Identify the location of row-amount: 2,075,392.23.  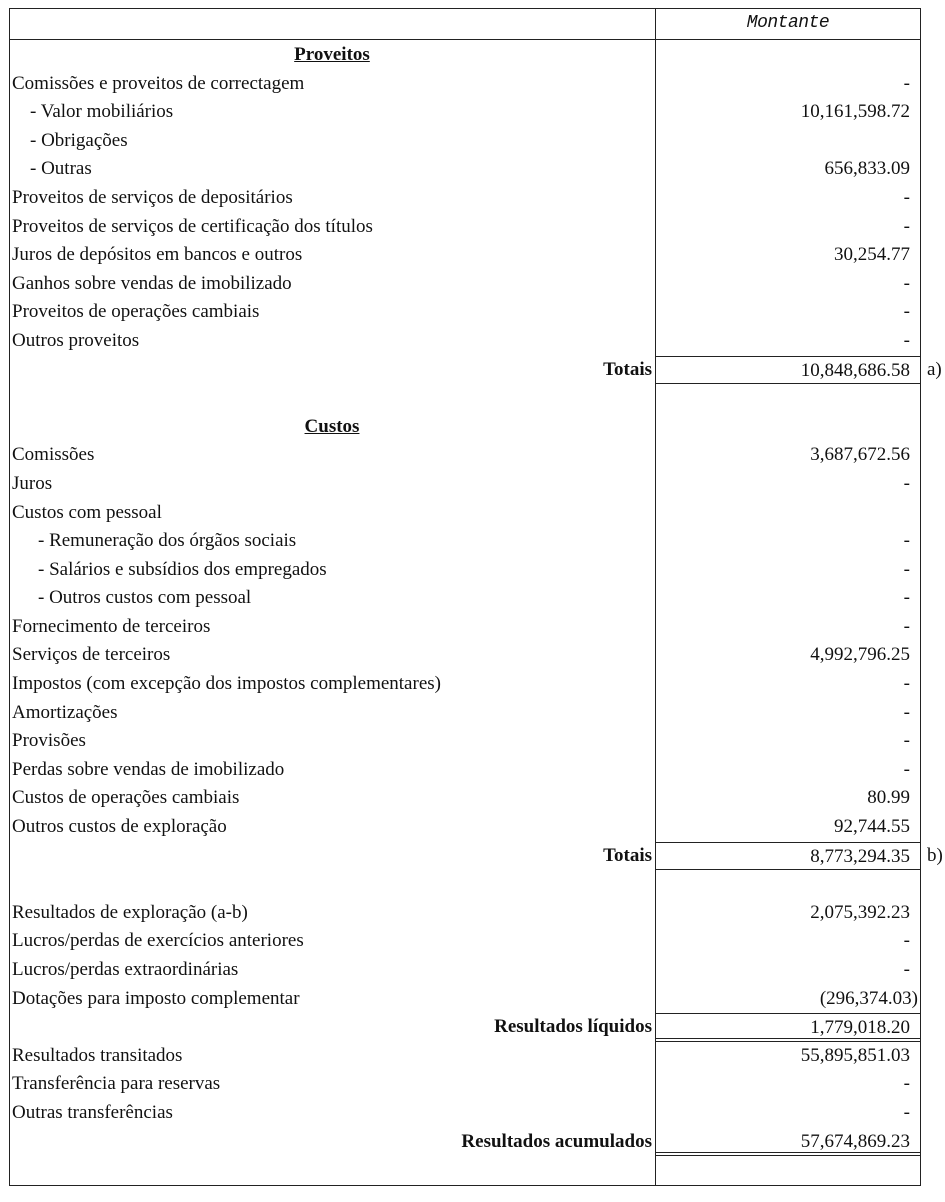
(860, 912).